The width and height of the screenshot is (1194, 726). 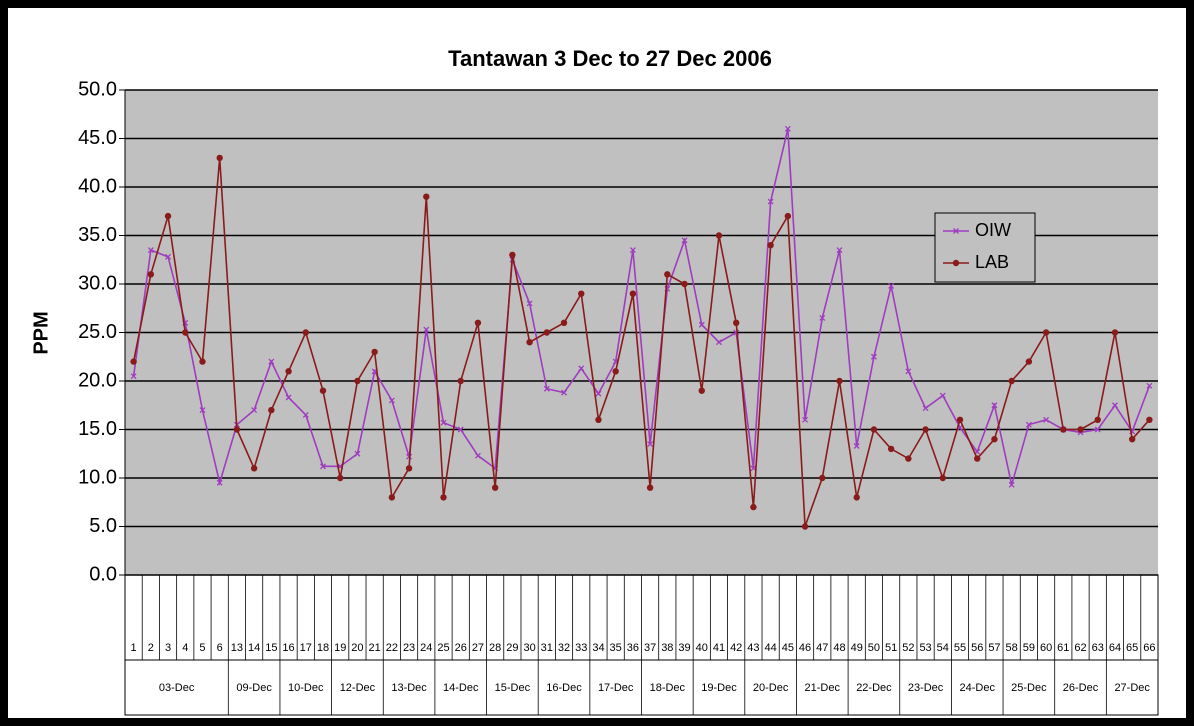 What do you see at coordinates (1098, 648) in the screenshot?
I see `x-tick-label: 63` at bounding box center [1098, 648].